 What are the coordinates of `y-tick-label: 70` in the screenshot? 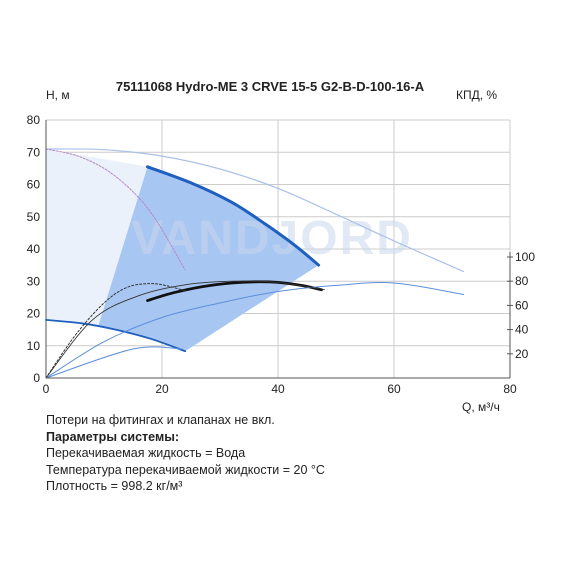 It's located at (34, 152).